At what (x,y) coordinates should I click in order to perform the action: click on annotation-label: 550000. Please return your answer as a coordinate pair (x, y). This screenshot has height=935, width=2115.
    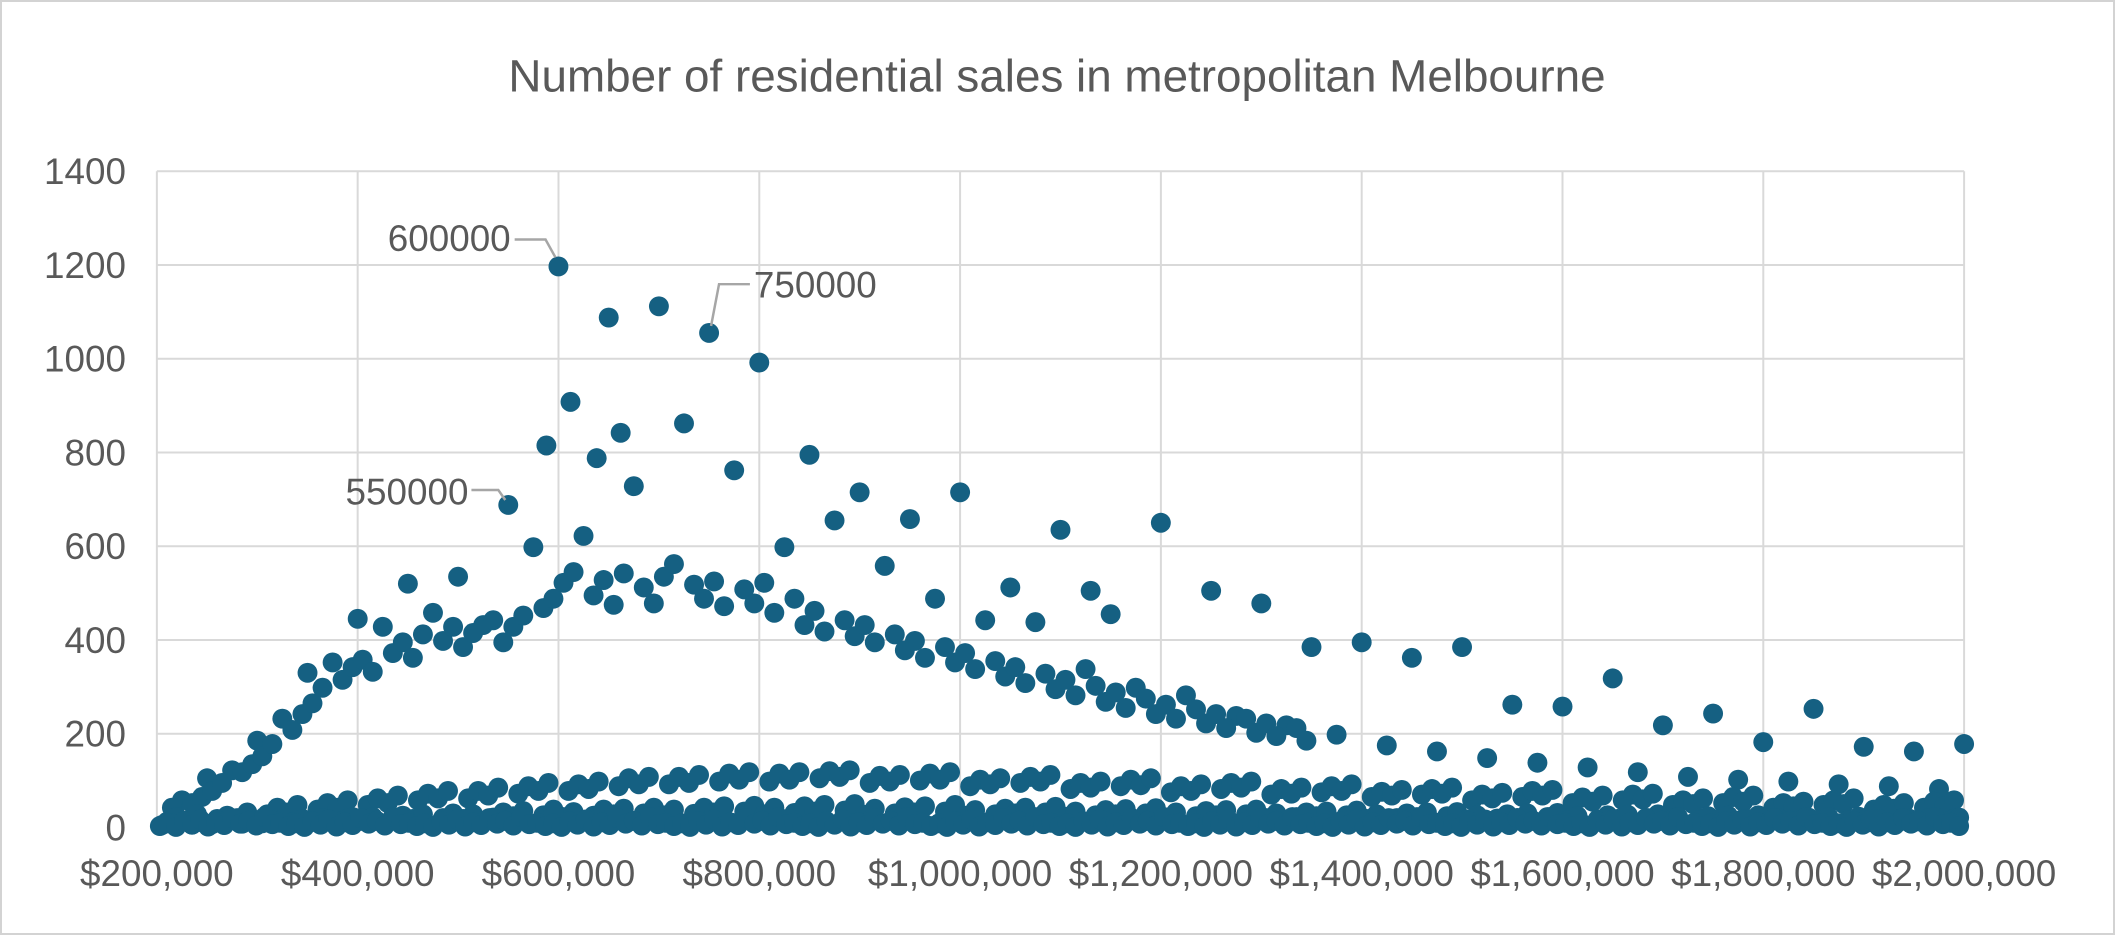
    Looking at the image, I should click on (407, 492).